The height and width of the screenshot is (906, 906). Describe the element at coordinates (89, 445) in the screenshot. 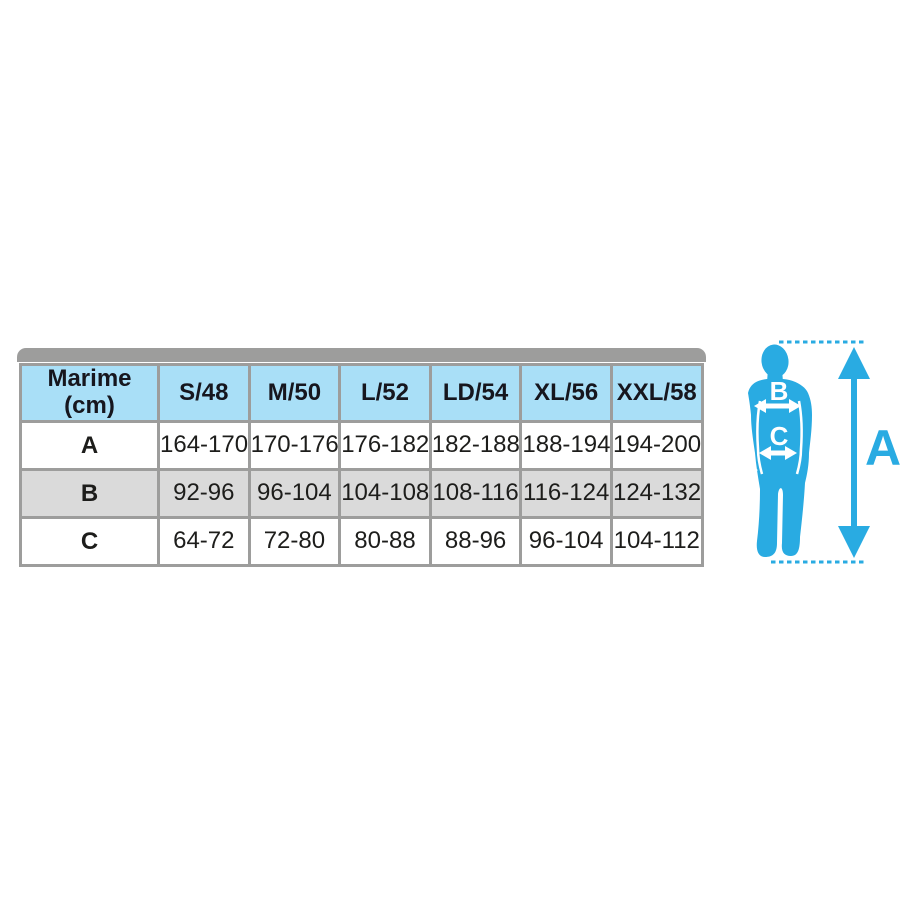

I see `row-label-a: A` at that location.